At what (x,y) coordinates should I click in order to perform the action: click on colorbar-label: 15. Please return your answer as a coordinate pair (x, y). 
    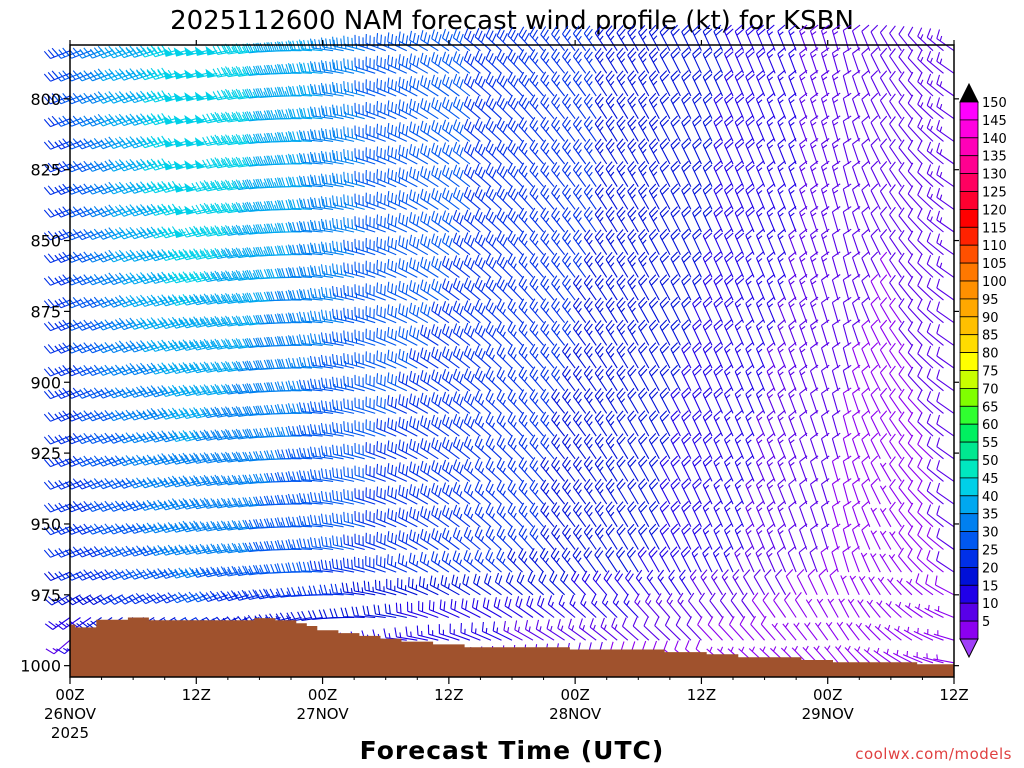
    Looking at the image, I should click on (990, 586).